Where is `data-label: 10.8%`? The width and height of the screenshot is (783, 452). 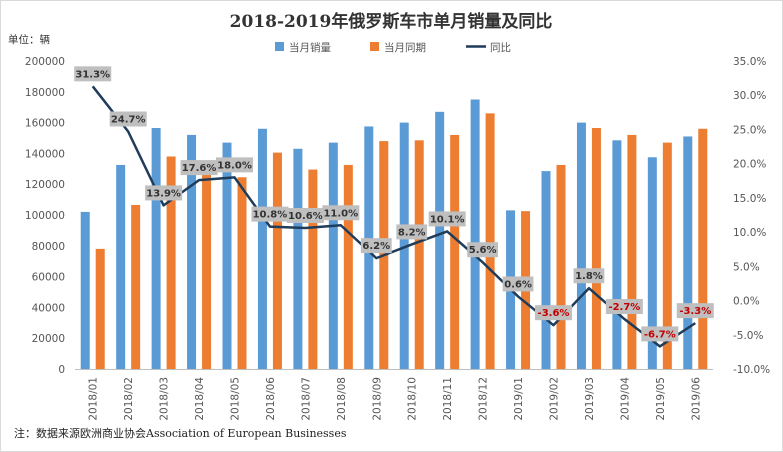 data-label: 10.8% is located at coordinates (270, 215).